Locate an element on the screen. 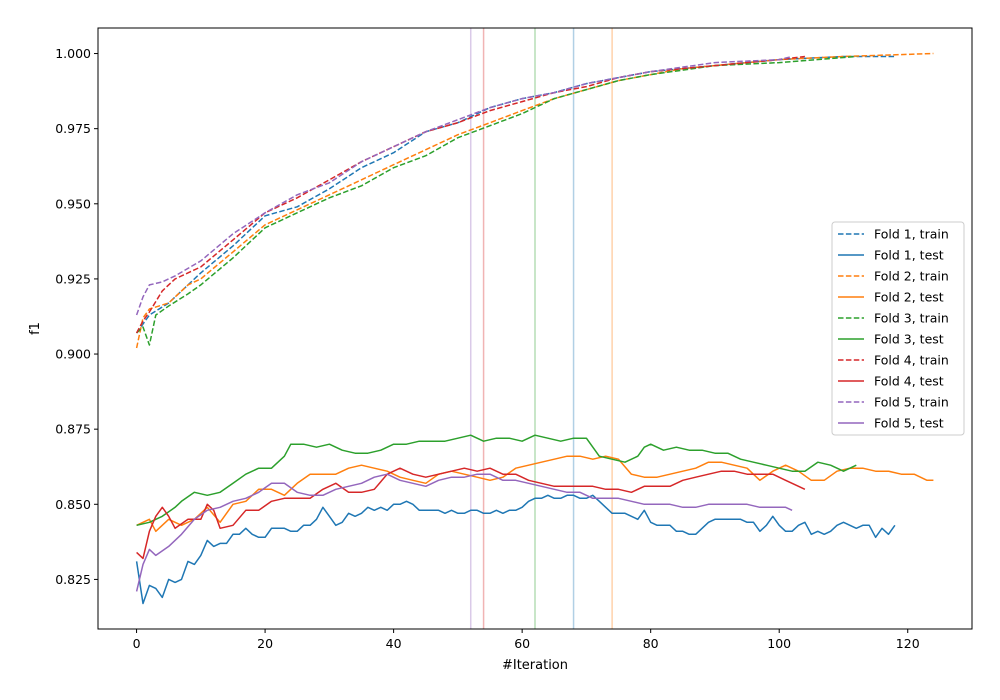  legend-label: Fold 2, train is located at coordinates (911, 276).